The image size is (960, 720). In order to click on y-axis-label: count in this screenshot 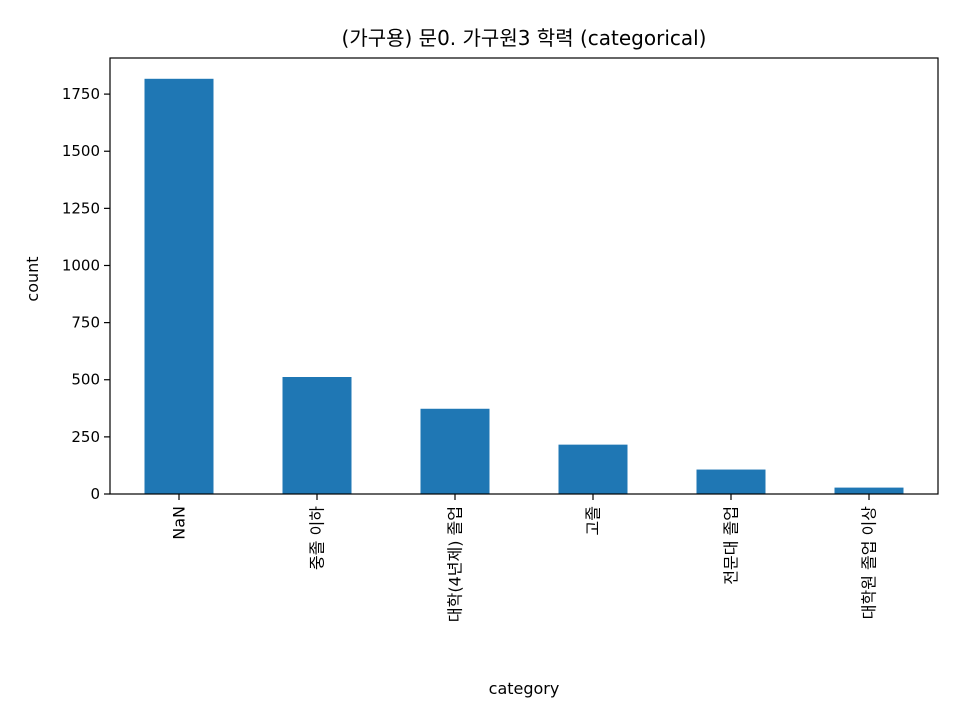, I will do `click(32, 278)`.